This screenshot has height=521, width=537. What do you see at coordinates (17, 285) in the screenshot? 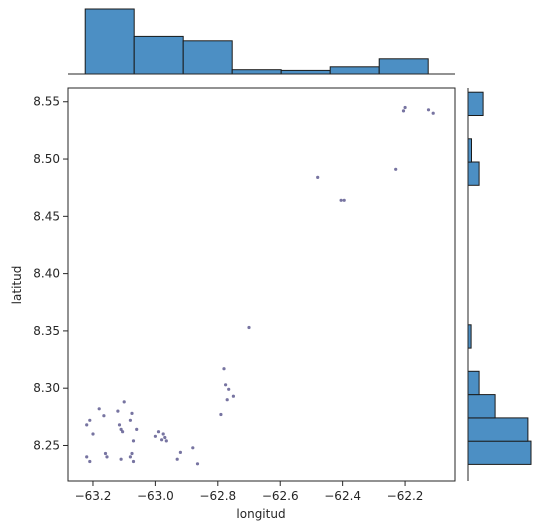
I see `y-axis-label: latitud` at bounding box center [17, 285].